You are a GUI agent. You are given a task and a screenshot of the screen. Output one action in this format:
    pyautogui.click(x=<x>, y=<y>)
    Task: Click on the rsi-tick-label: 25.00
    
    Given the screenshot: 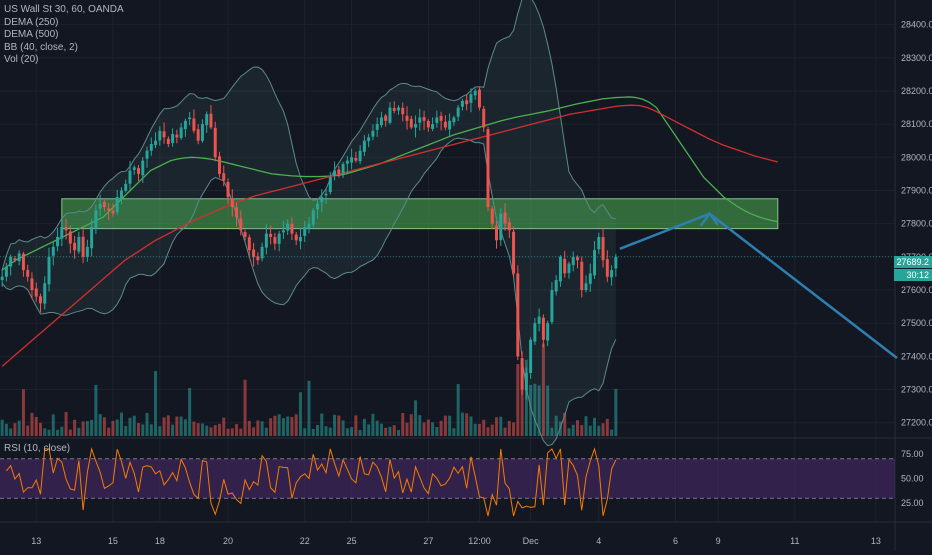 What is the action you would take?
    pyautogui.click(x=912, y=503)
    